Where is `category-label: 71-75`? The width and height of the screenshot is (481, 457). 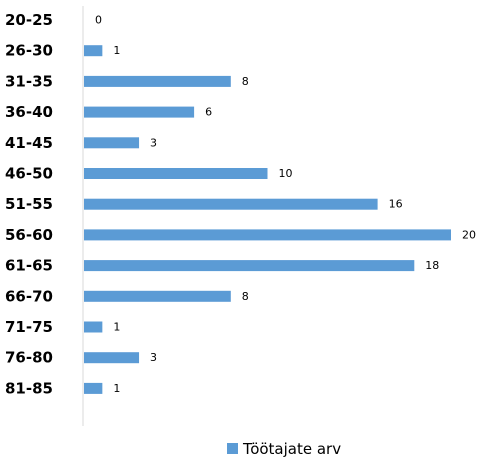 category-label: 71-75 is located at coordinates (29, 327).